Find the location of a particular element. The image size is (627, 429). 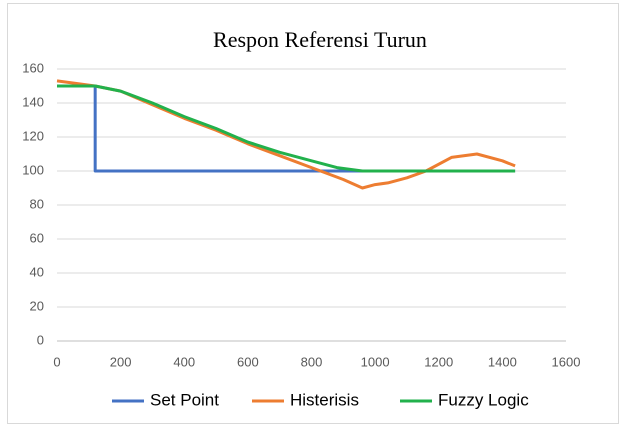

x-tick-label: 600 is located at coordinates (248, 361).